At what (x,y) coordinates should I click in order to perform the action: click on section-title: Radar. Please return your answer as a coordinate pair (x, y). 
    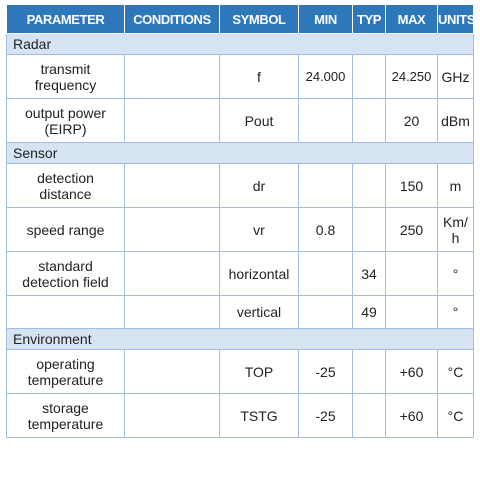
    Looking at the image, I should click on (240, 44).